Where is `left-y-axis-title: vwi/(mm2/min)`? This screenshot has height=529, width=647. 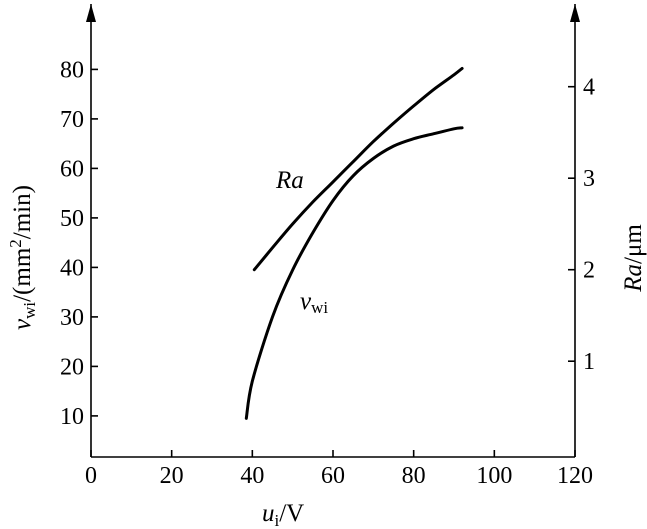 left-y-axis-title: vwi/(mm2/min) is located at coordinates (22, 257).